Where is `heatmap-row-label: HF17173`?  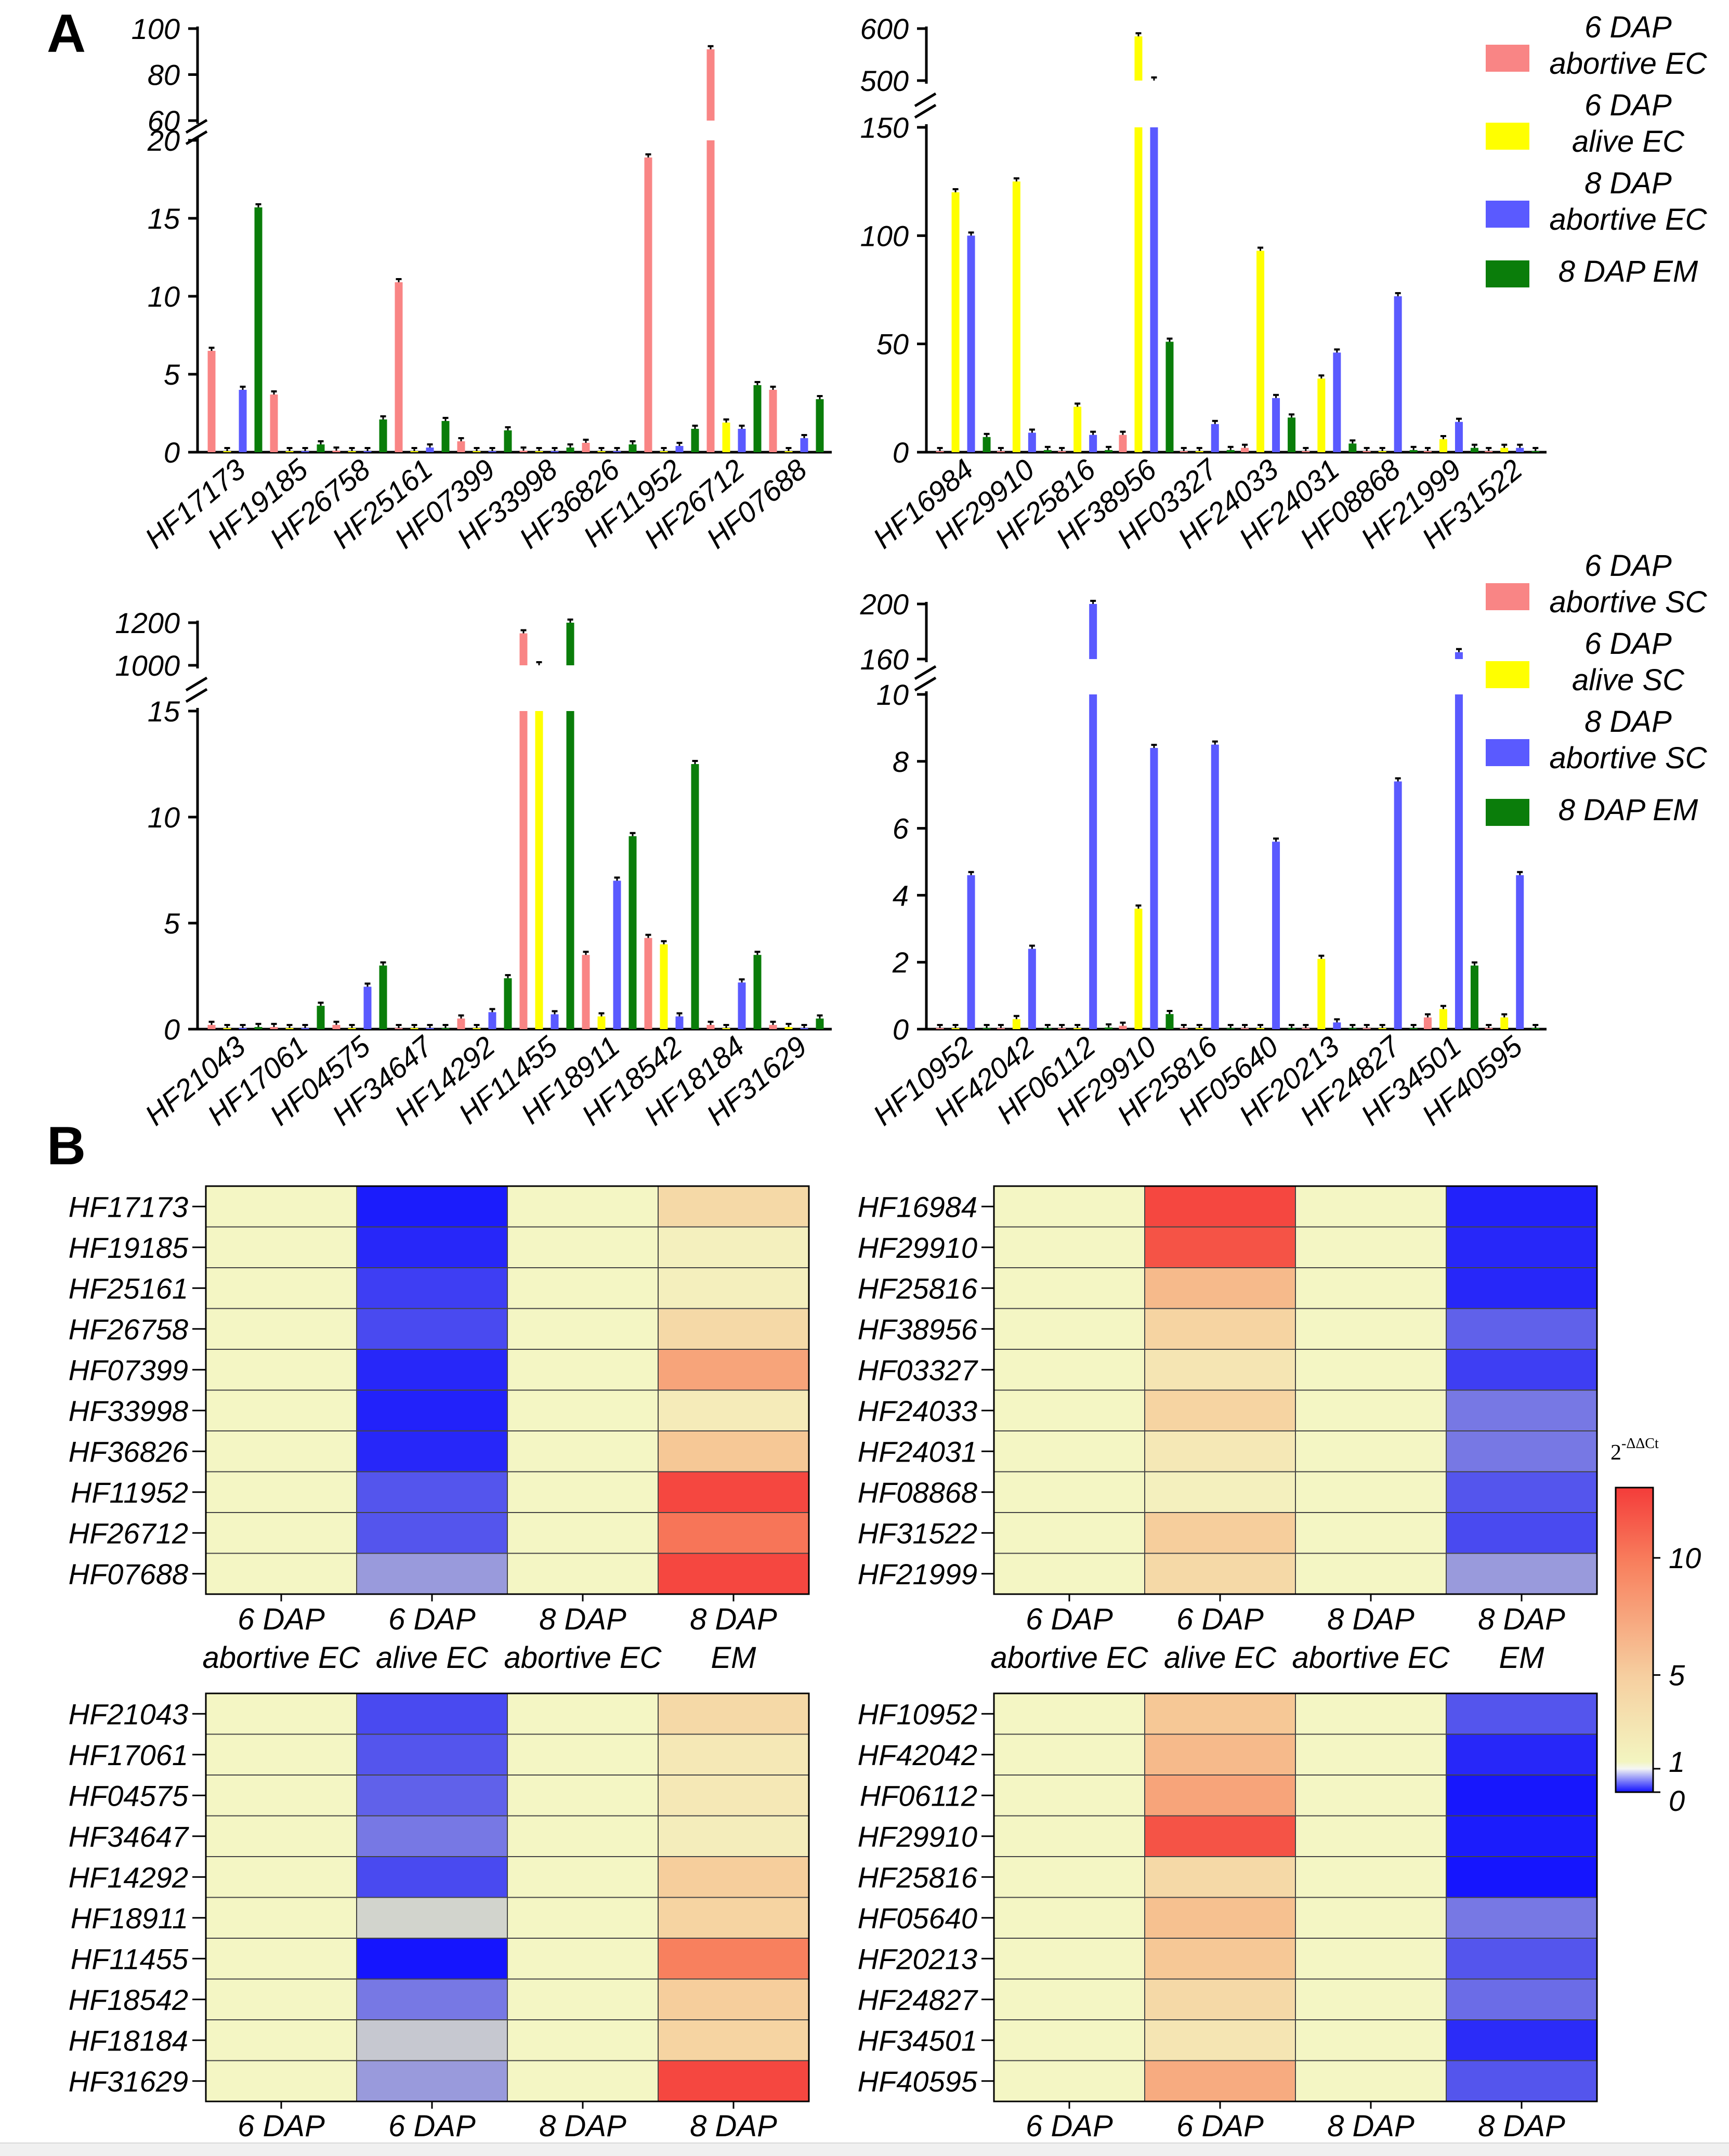
heatmap-row-label: HF17173 is located at coordinates (128, 1206).